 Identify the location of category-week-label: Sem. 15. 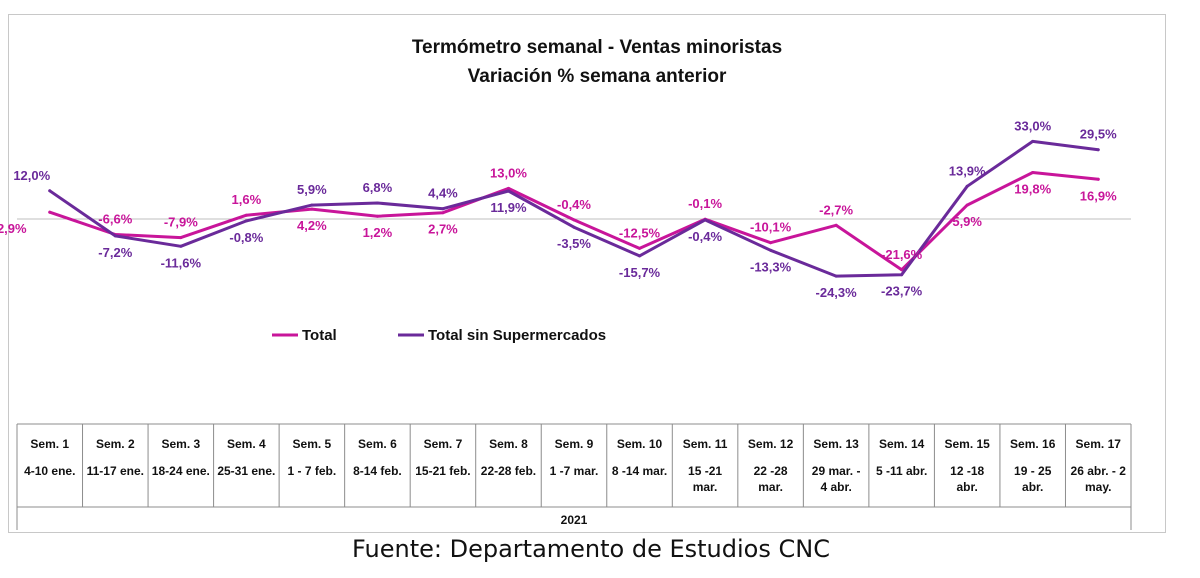
(967, 444).